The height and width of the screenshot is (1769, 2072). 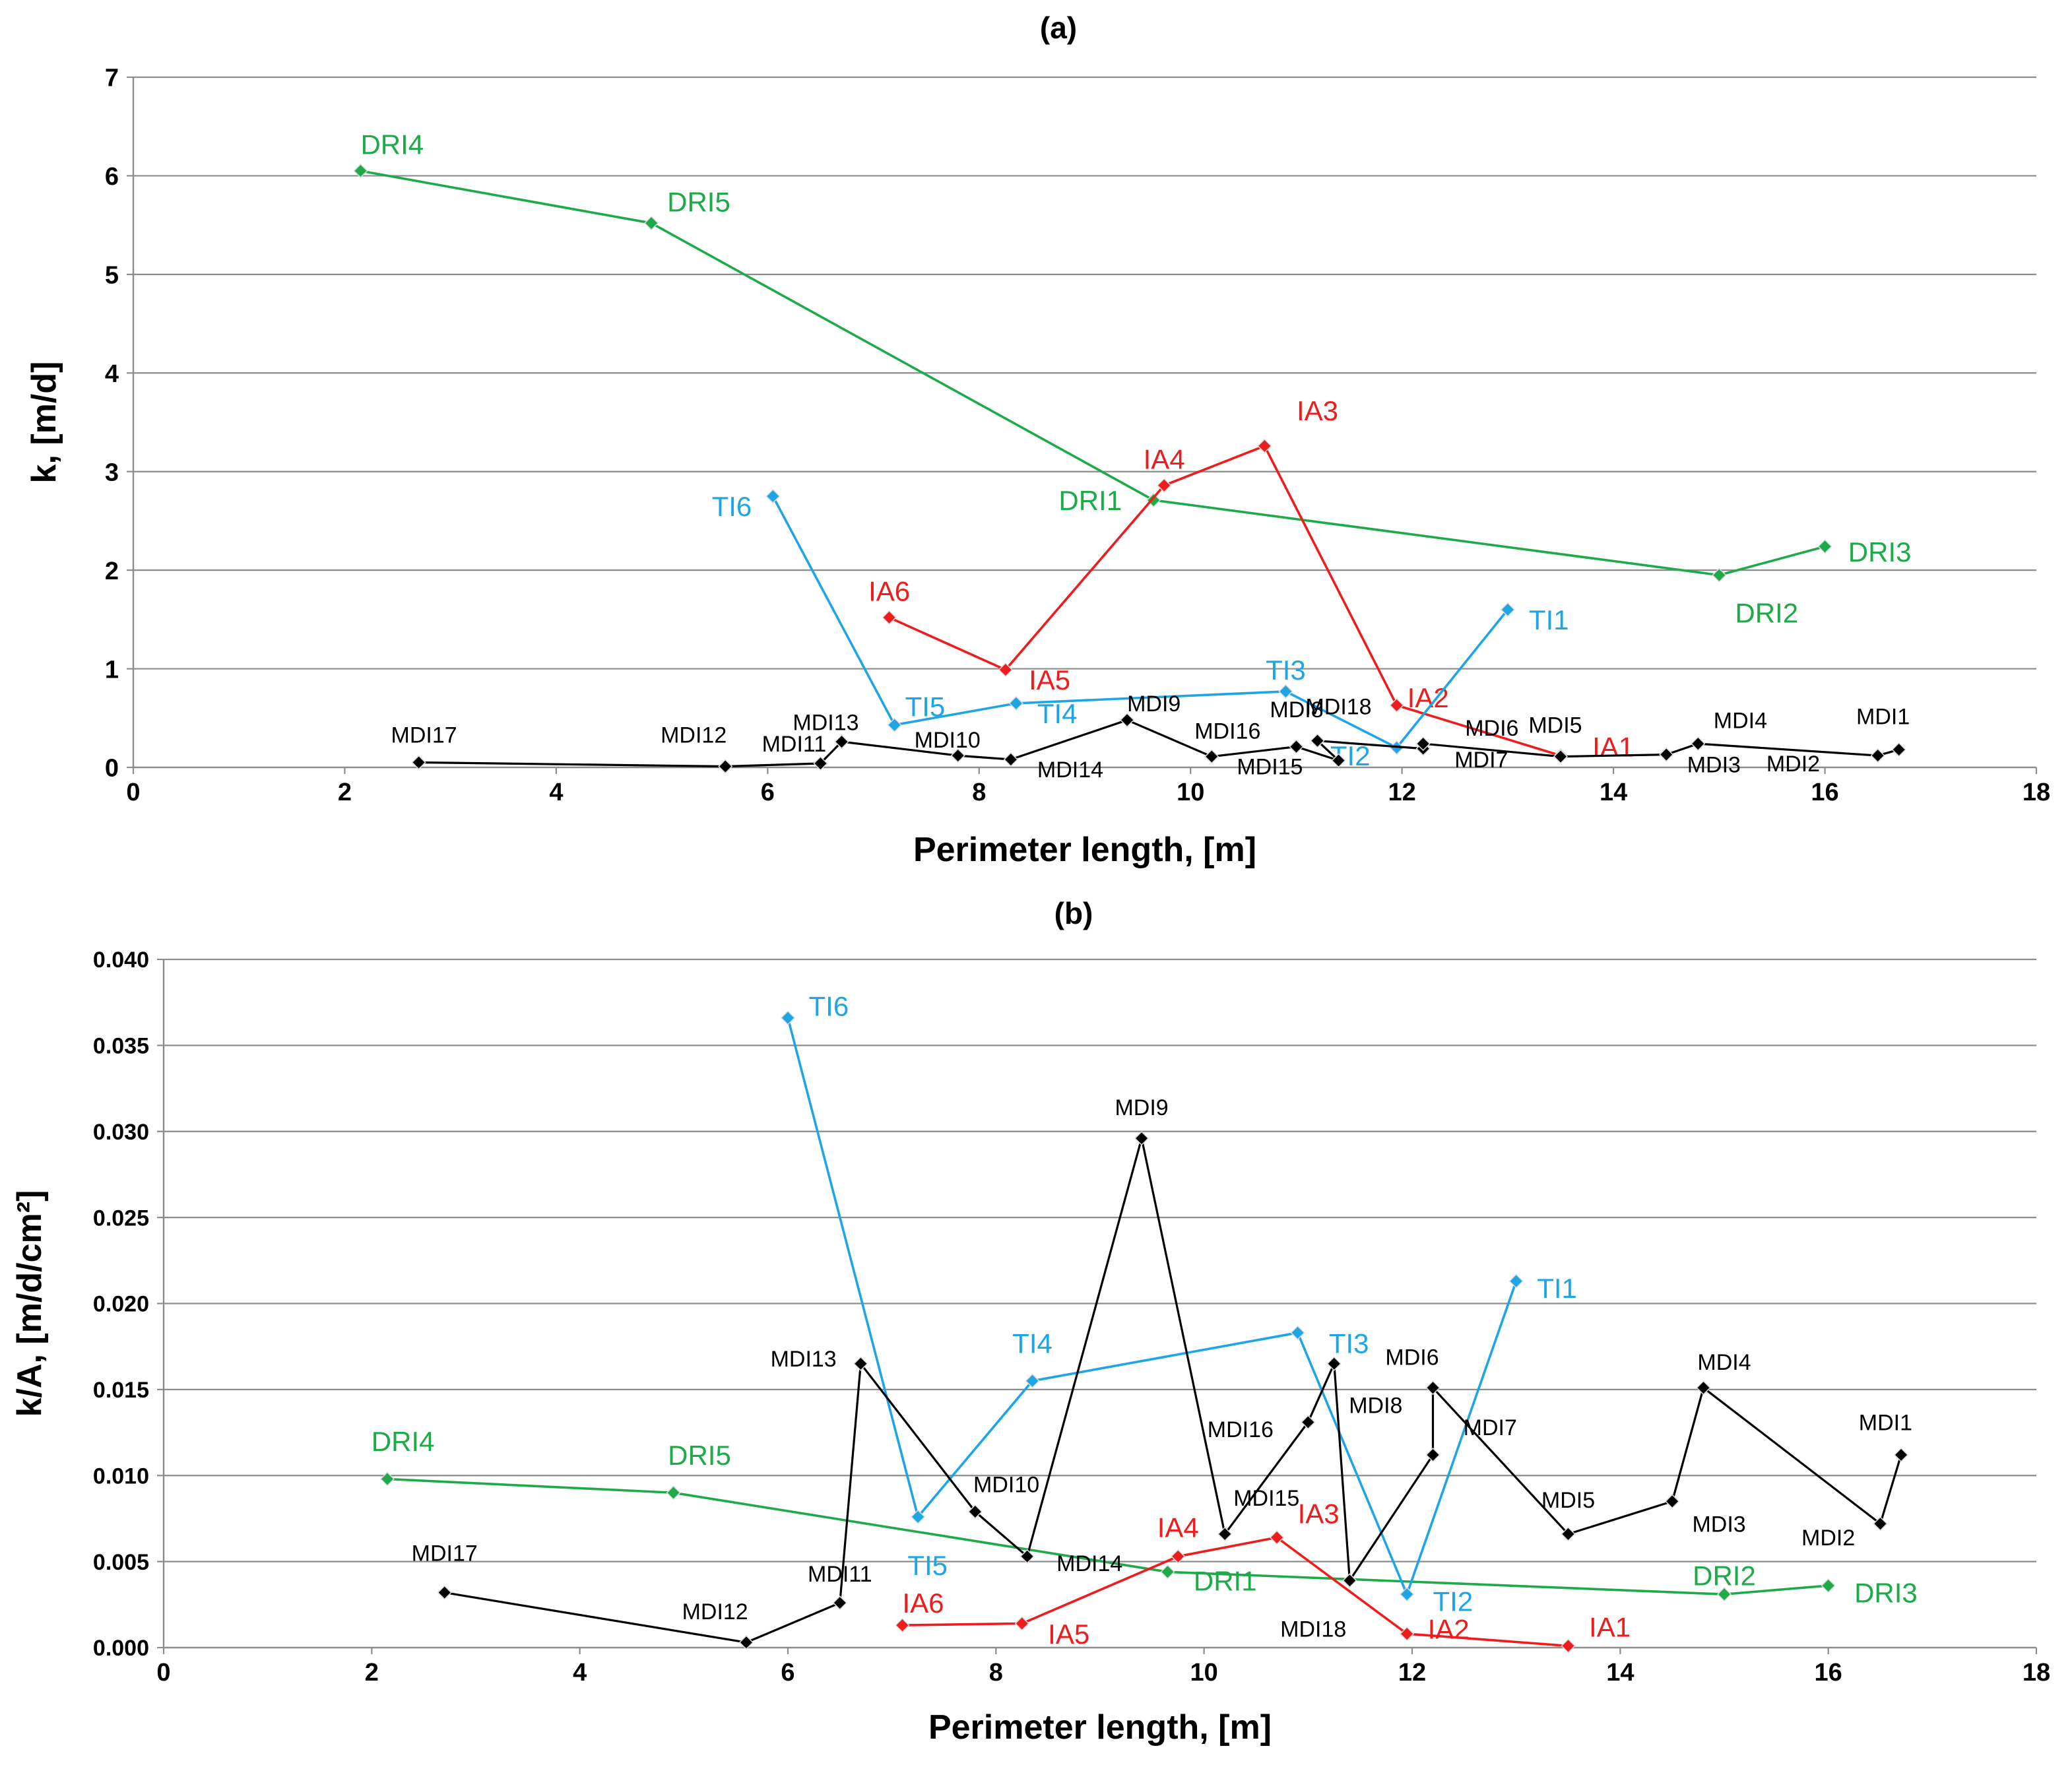 What do you see at coordinates (1877, 755) in the screenshot?
I see `marker-mdi2-a` at bounding box center [1877, 755].